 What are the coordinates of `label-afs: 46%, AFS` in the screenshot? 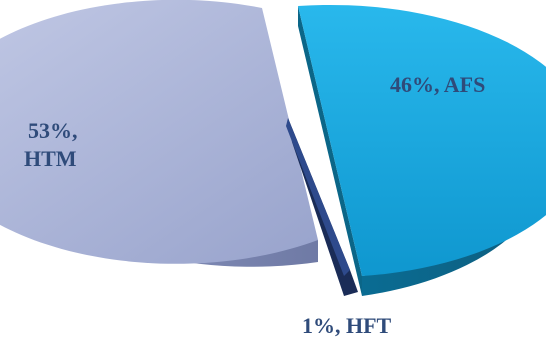 It's located at (437, 84).